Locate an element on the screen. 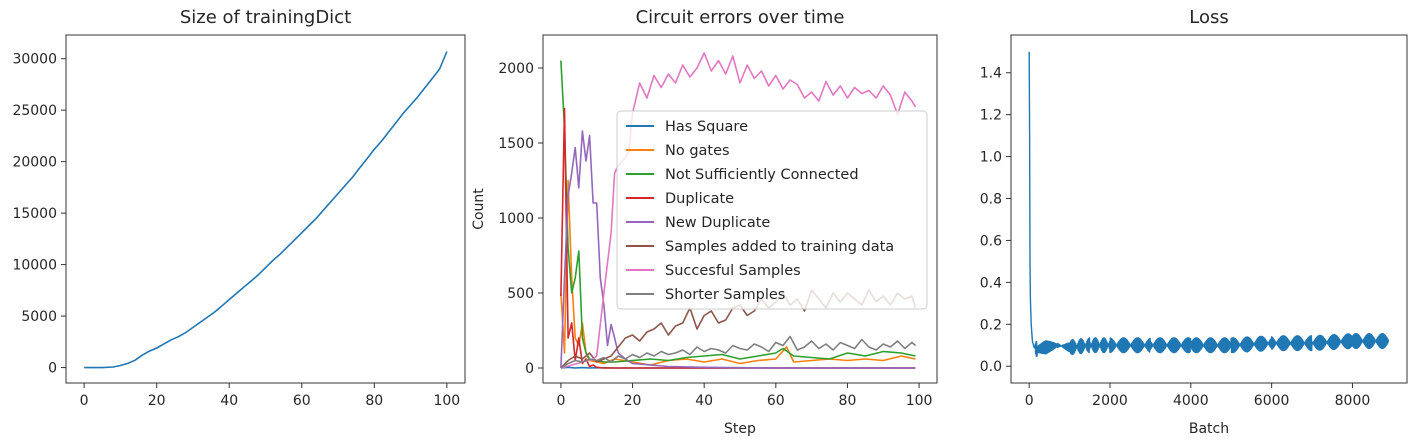 The image size is (1415, 445). chart-title: Circuit errors over time is located at coordinates (740, 17).